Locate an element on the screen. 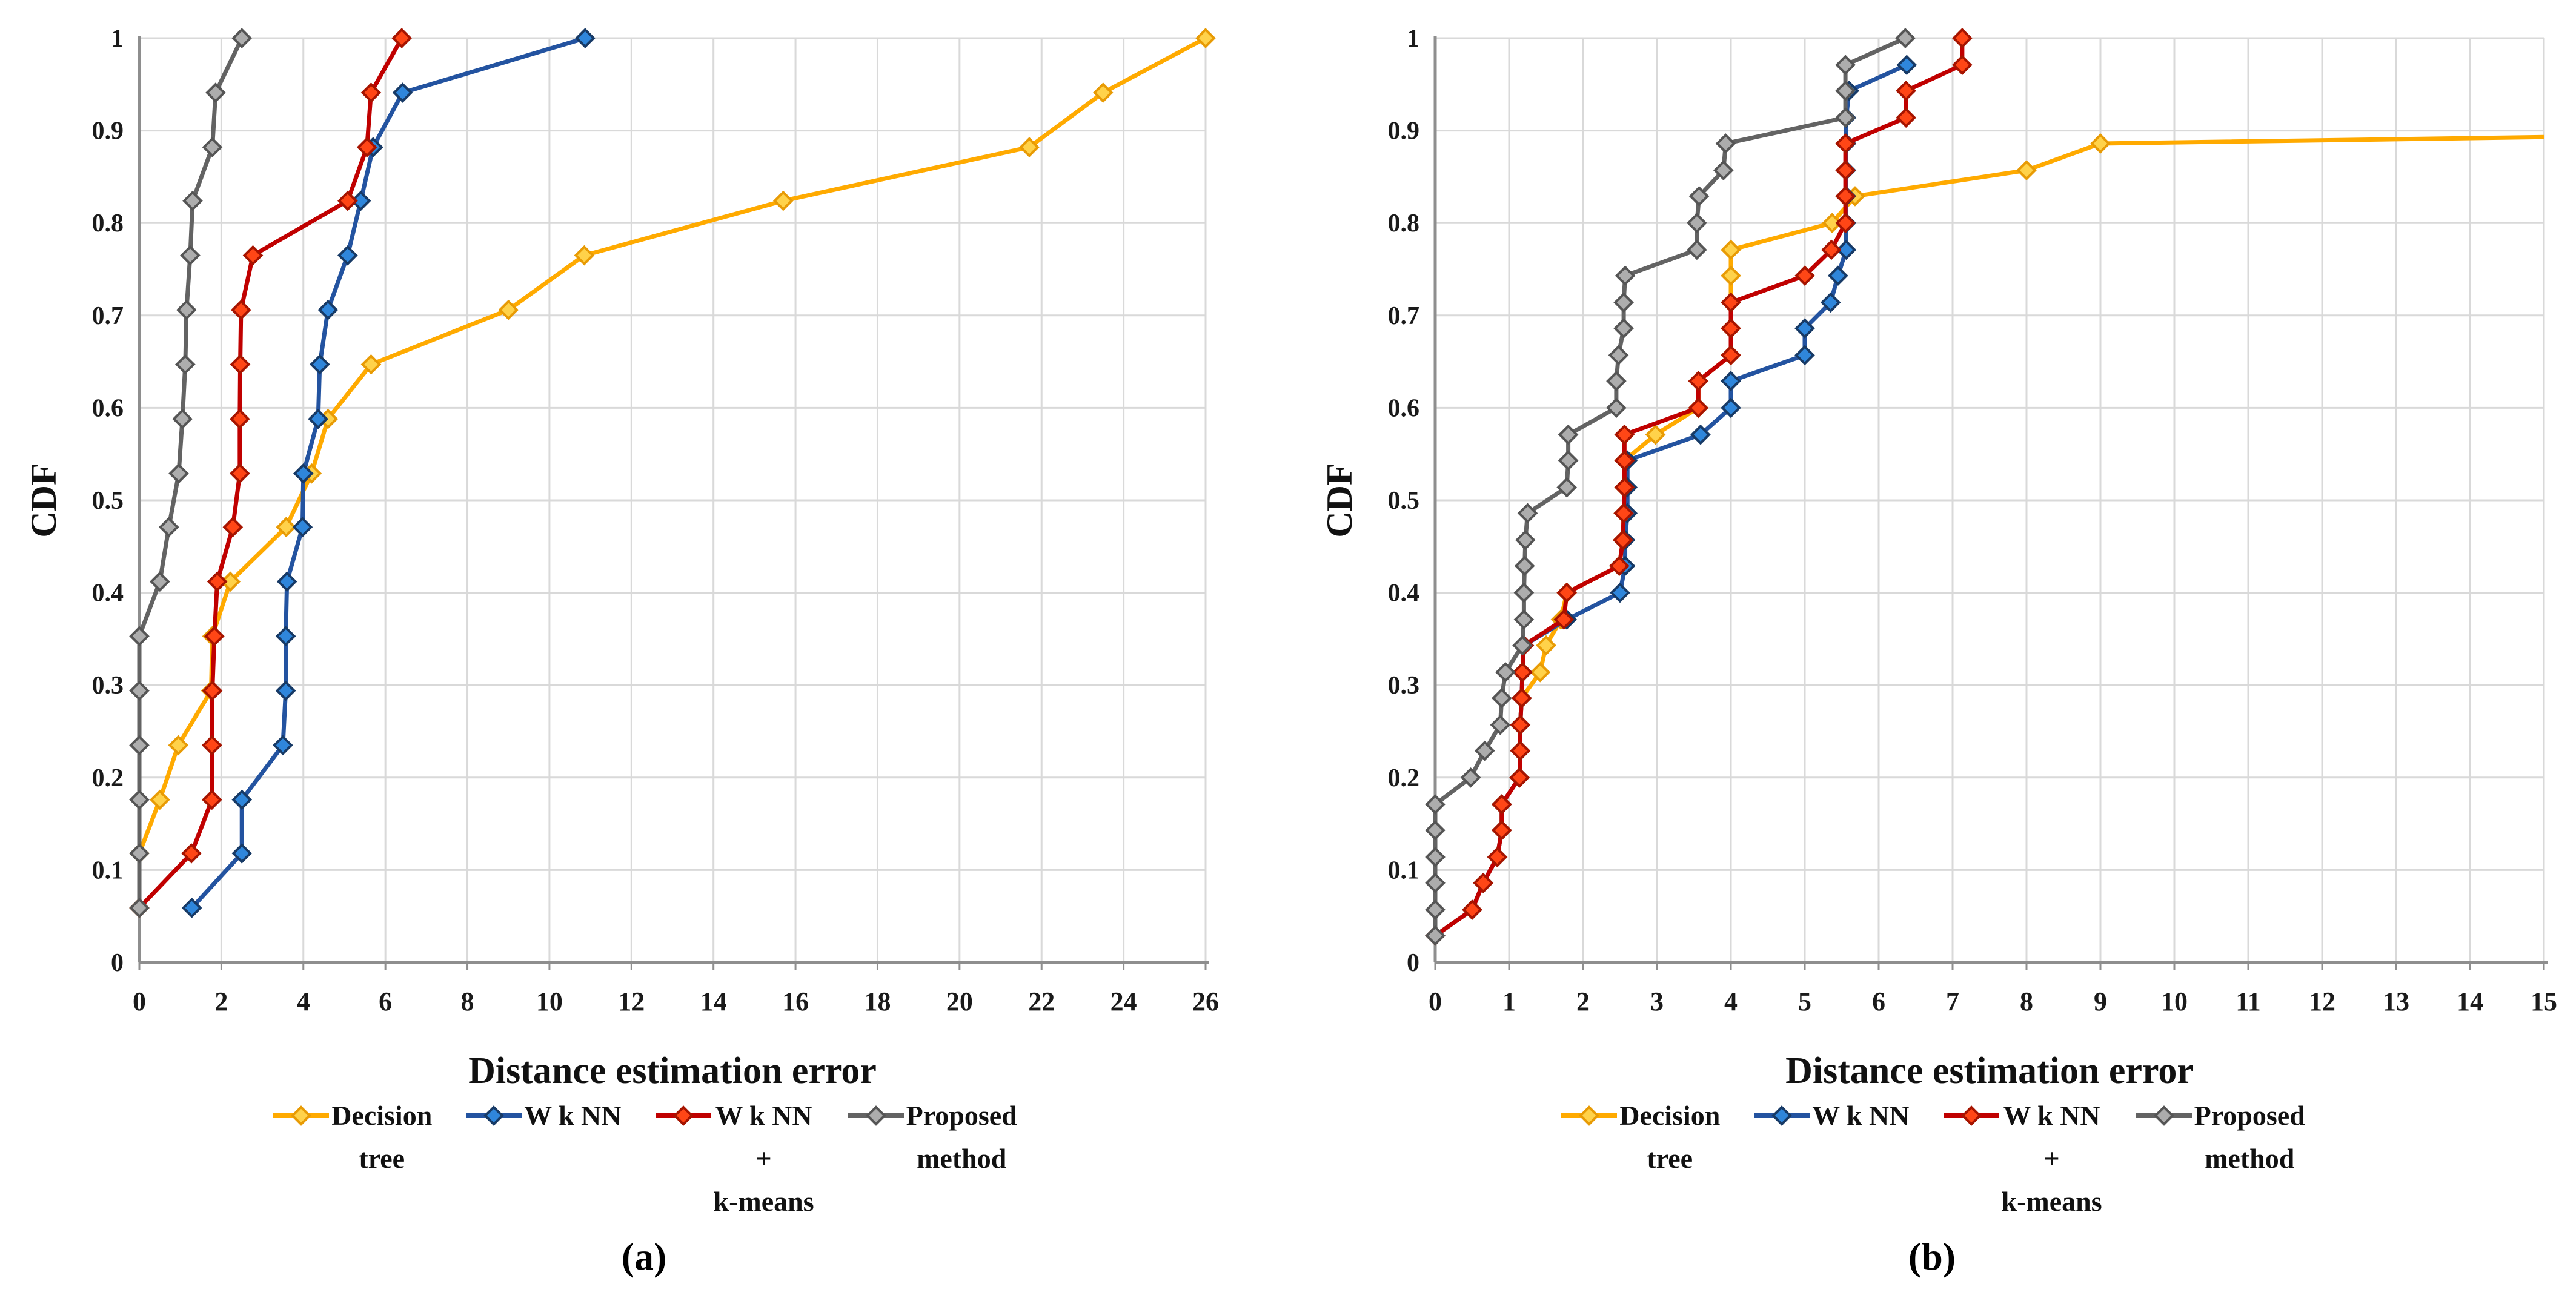 Image resolution: width=2576 pixels, height=1301 pixels. x-tick-label: 18 is located at coordinates (877, 1001).